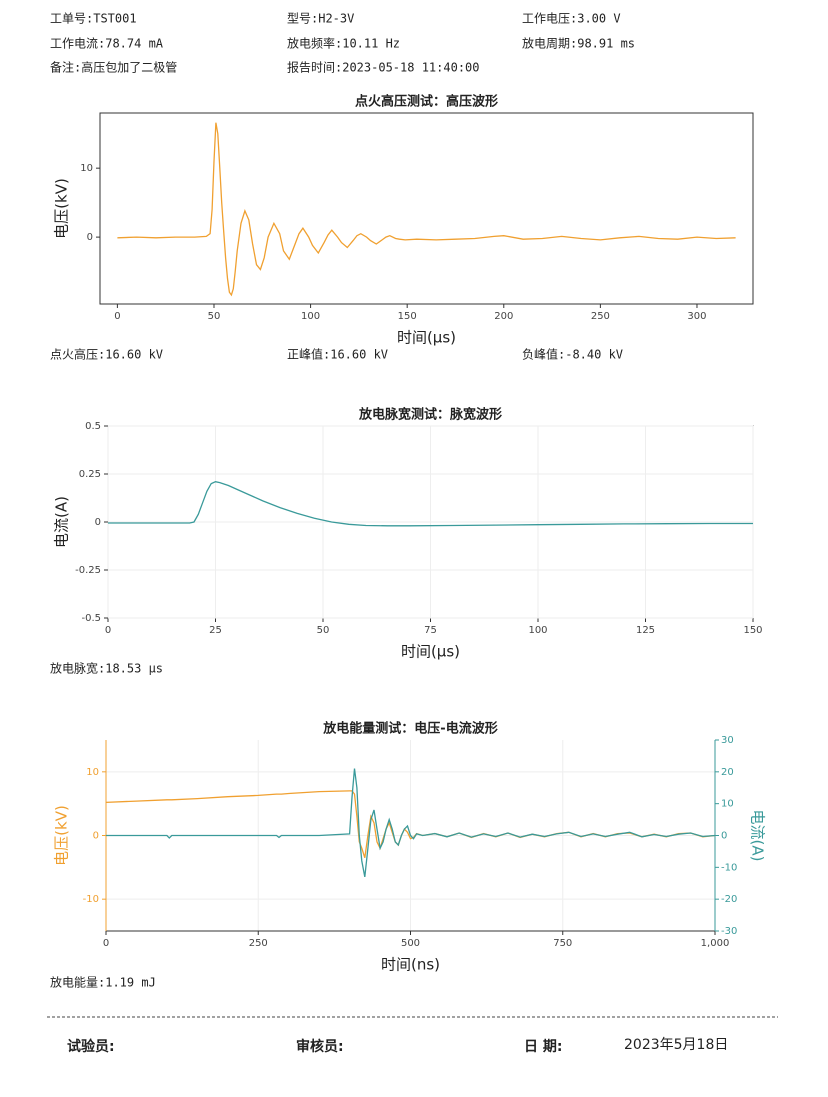  What do you see at coordinates (90, 474) in the screenshot?
I see `y-tick-label: 0.25` at bounding box center [90, 474].